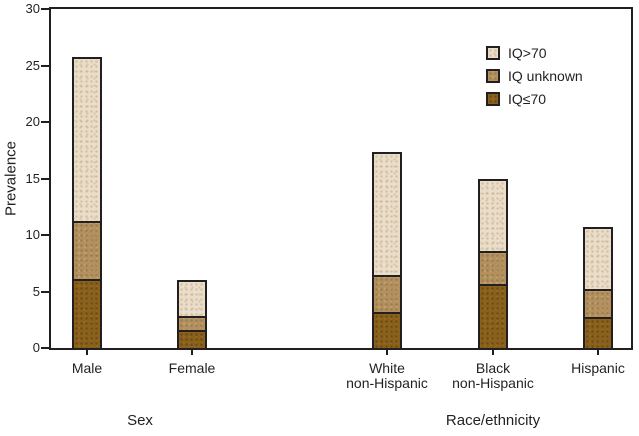  What do you see at coordinates (32, 65) in the screenshot?
I see `y-tick-label-25: 25` at bounding box center [32, 65].